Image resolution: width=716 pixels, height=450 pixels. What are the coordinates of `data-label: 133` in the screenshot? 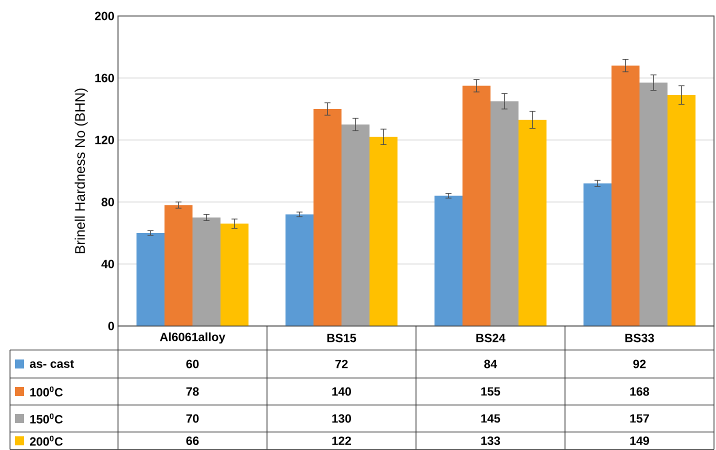 It's located at (490, 440).